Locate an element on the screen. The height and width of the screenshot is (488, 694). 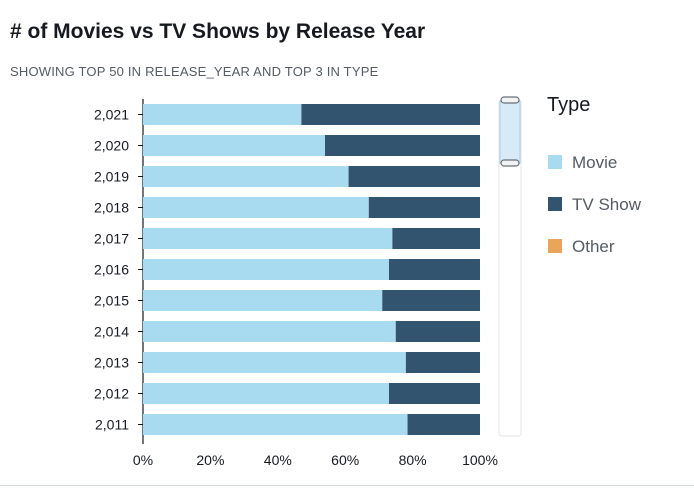
y-tick-label: 2,012 is located at coordinates (111, 394).